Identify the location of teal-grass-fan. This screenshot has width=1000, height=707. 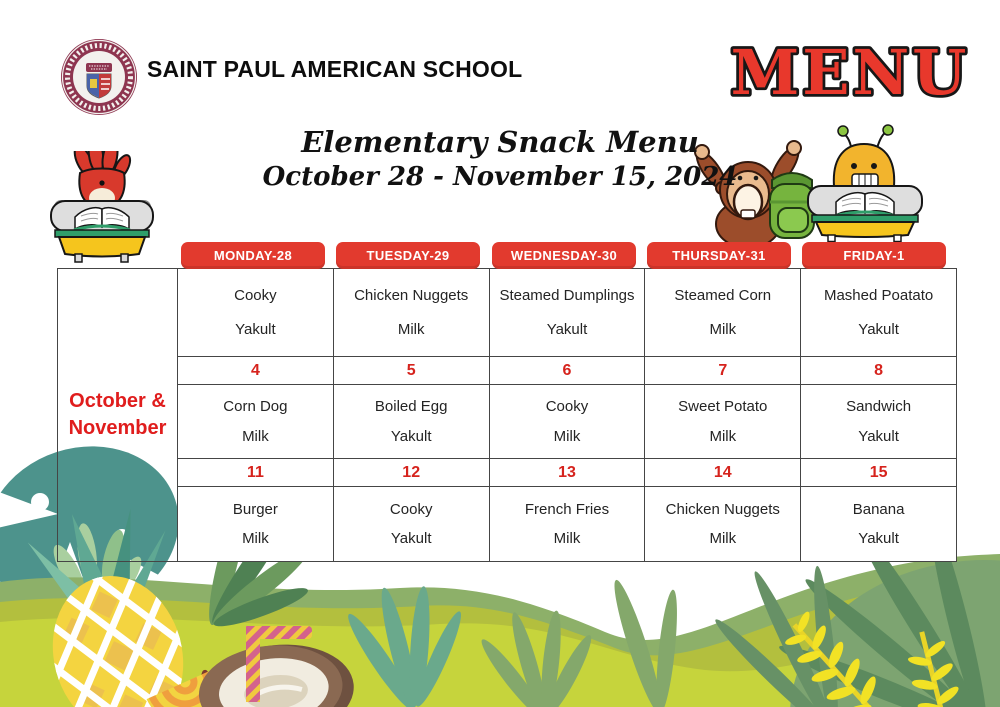
(404, 646).